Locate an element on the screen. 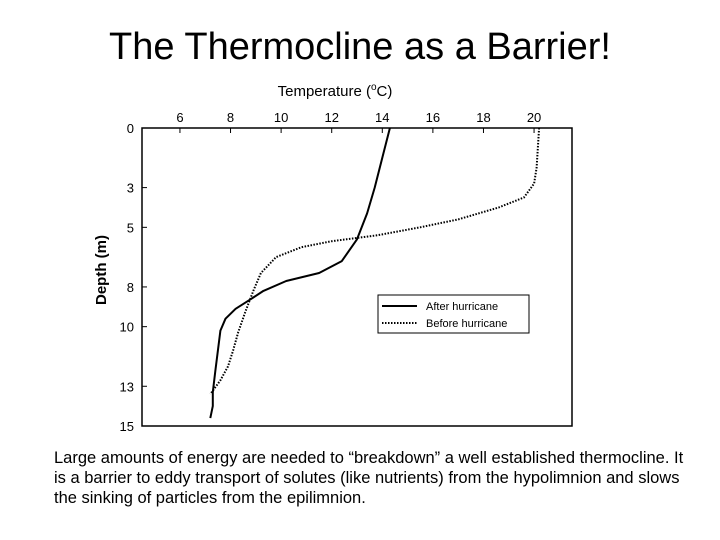  y-tick-label: 15 is located at coordinates (127, 426).